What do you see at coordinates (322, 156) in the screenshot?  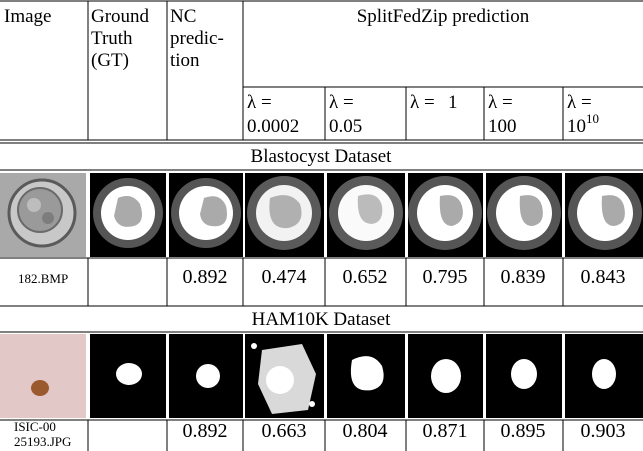 I see `section-title: Blastocyst Dataset` at bounding box center [322, 156].